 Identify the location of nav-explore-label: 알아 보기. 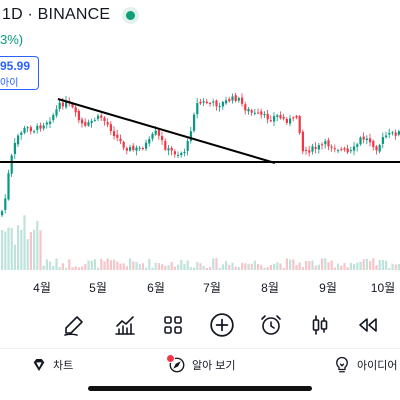
(214, 366).